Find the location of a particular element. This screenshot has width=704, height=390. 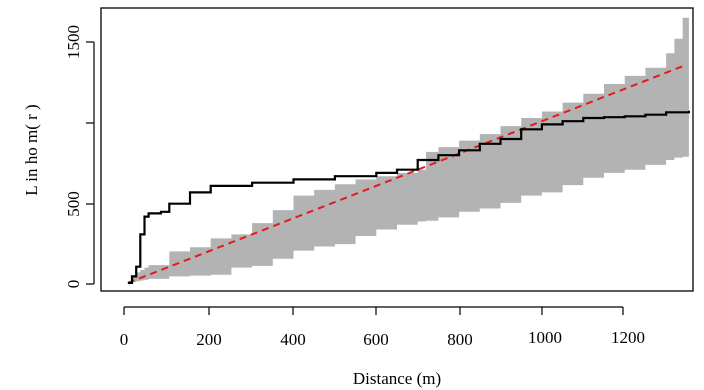

x-tick-label: 0 is located at coordinates (124, 339).